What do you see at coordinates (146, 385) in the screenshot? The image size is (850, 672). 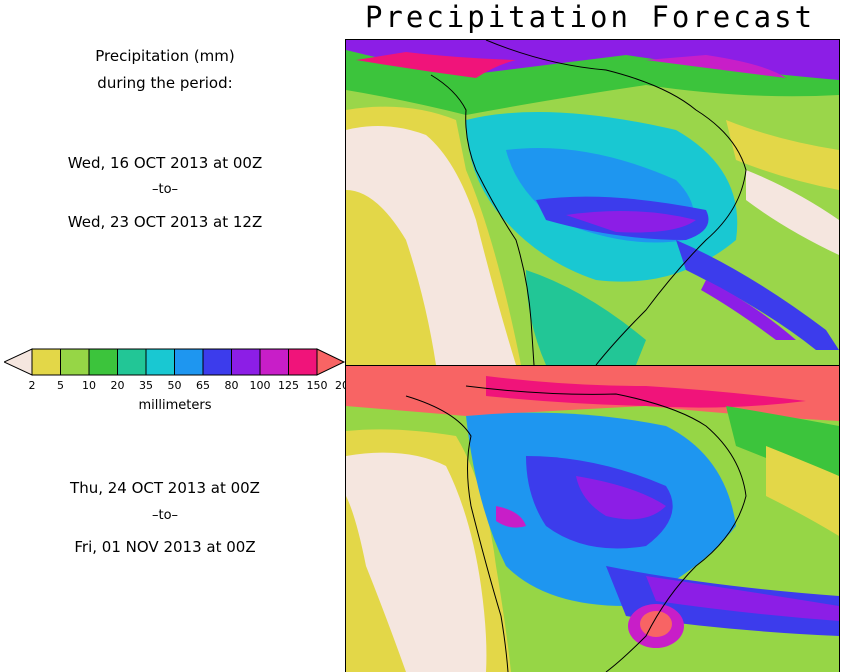 I see `legend-tick-label: 35` at bounding box center [146, 385].